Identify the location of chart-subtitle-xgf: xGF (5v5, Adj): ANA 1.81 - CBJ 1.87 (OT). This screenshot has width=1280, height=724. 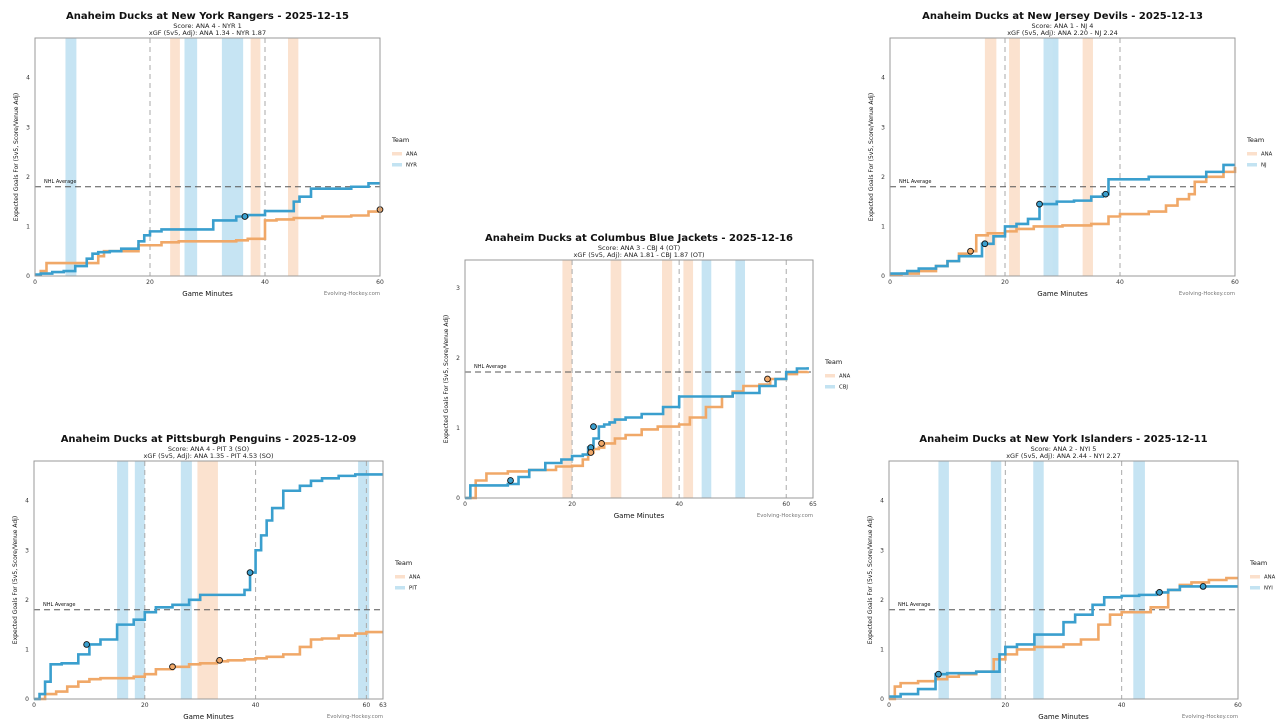
(639, 255).